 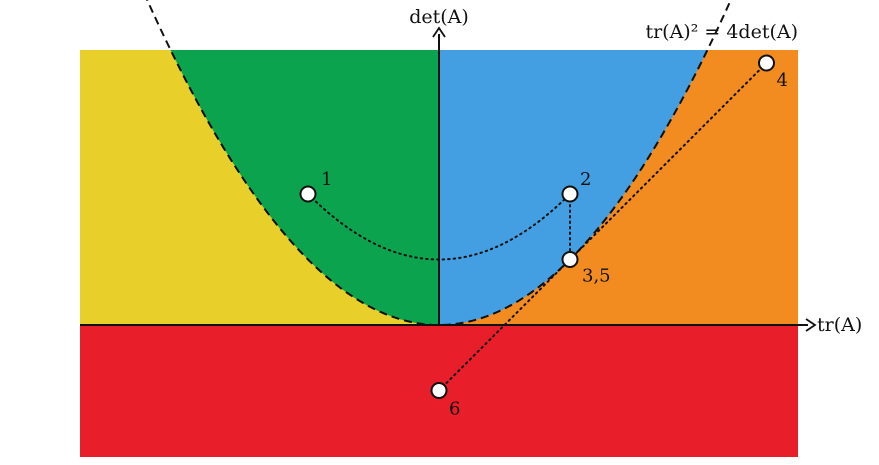 What do you see at coordinates (782, 80) in the screenshot?
I see `point-label-p4: 4` at bounding box center [782, 80].